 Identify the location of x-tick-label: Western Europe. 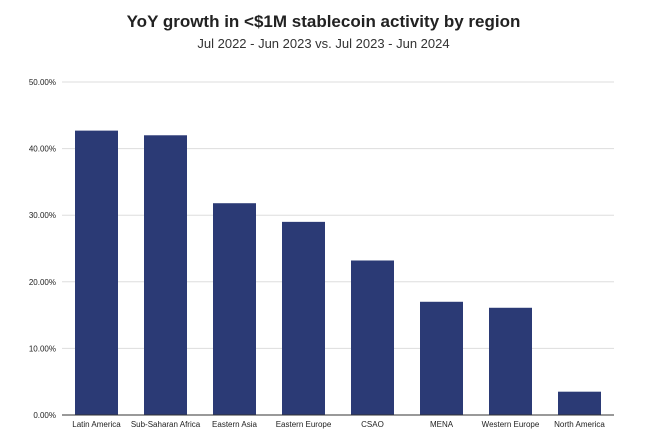
(511, 424).